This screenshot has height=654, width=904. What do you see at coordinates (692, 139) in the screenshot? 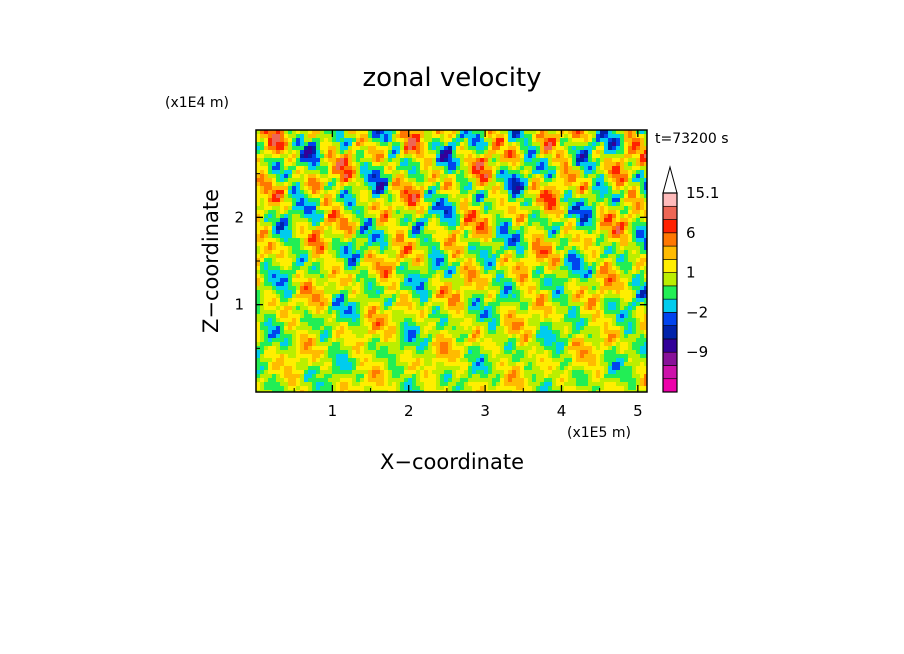
I see `time-label: t=73200 s` at bounding box center [692, 139].